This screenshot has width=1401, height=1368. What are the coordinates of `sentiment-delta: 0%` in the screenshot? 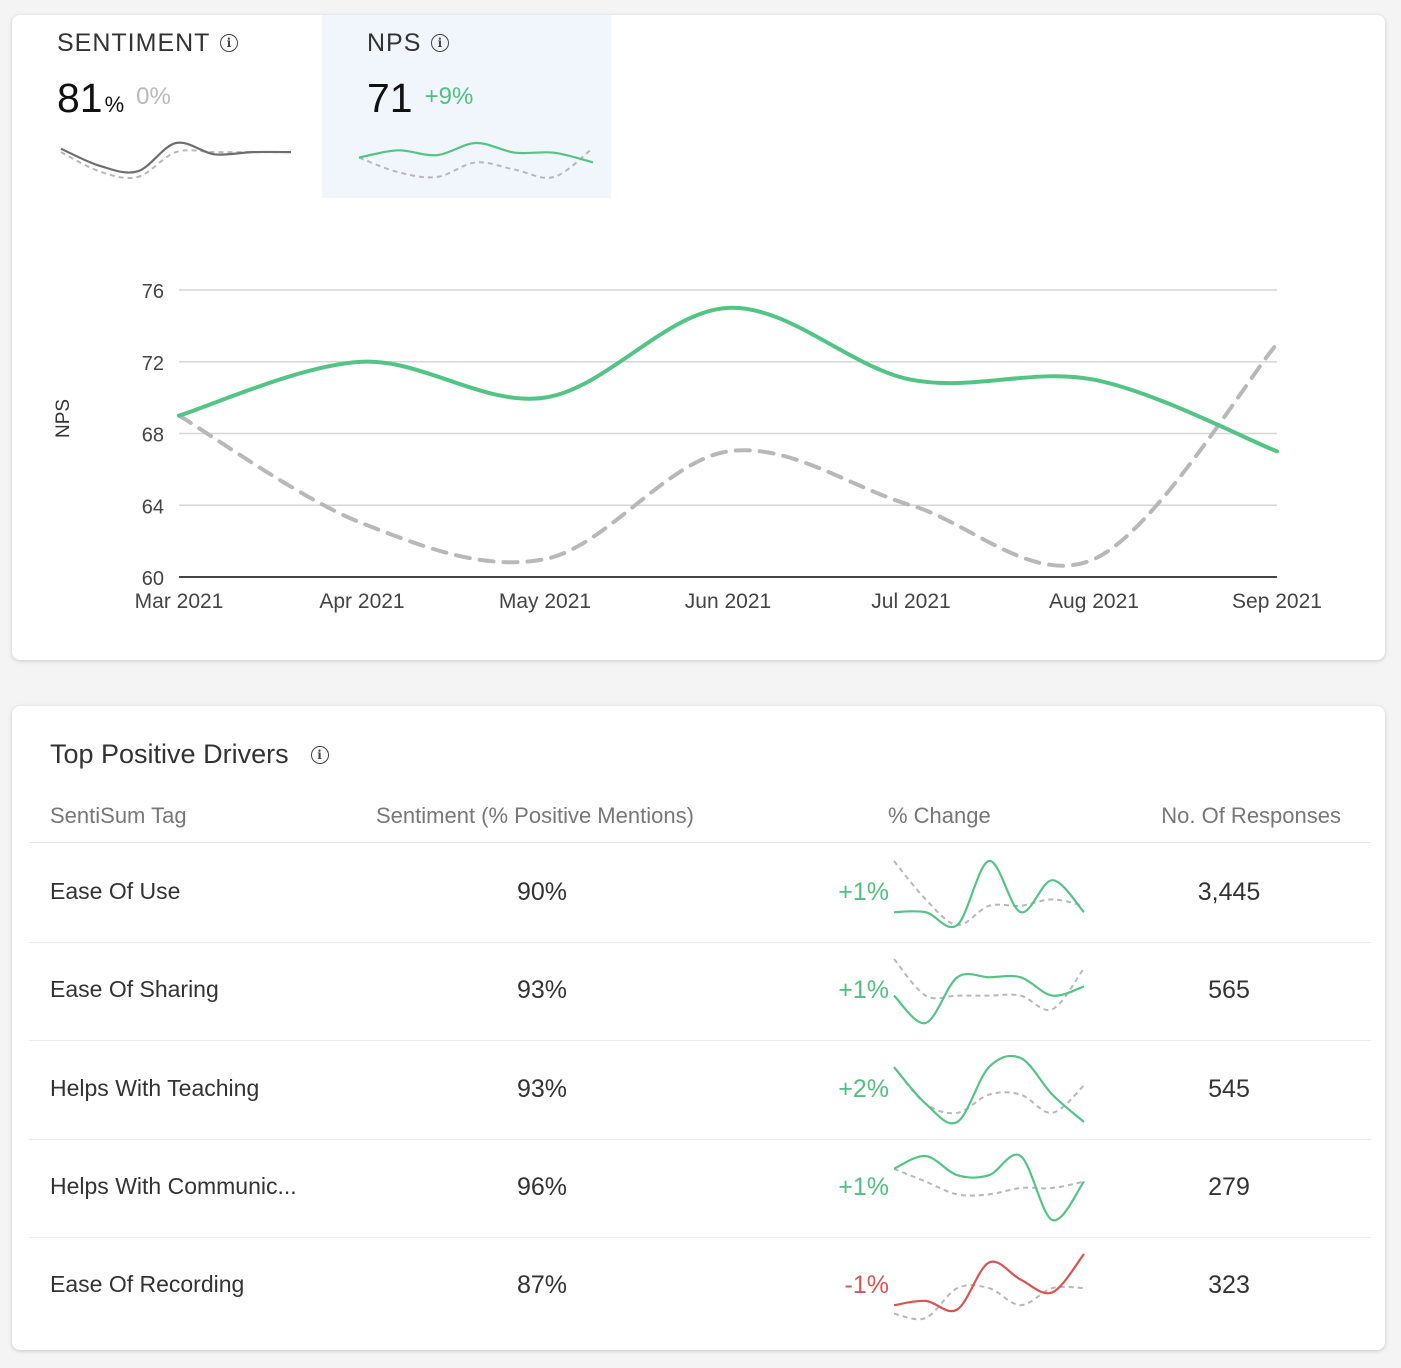 It's located at (153, 96).